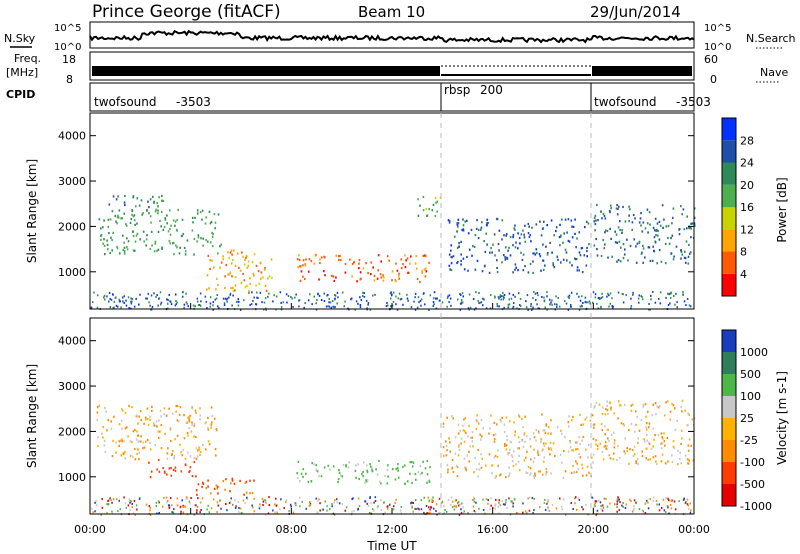 The width and height of the screenshot is (800, 554). I want to click on y-tick-label: 3000, so click(72, 181).